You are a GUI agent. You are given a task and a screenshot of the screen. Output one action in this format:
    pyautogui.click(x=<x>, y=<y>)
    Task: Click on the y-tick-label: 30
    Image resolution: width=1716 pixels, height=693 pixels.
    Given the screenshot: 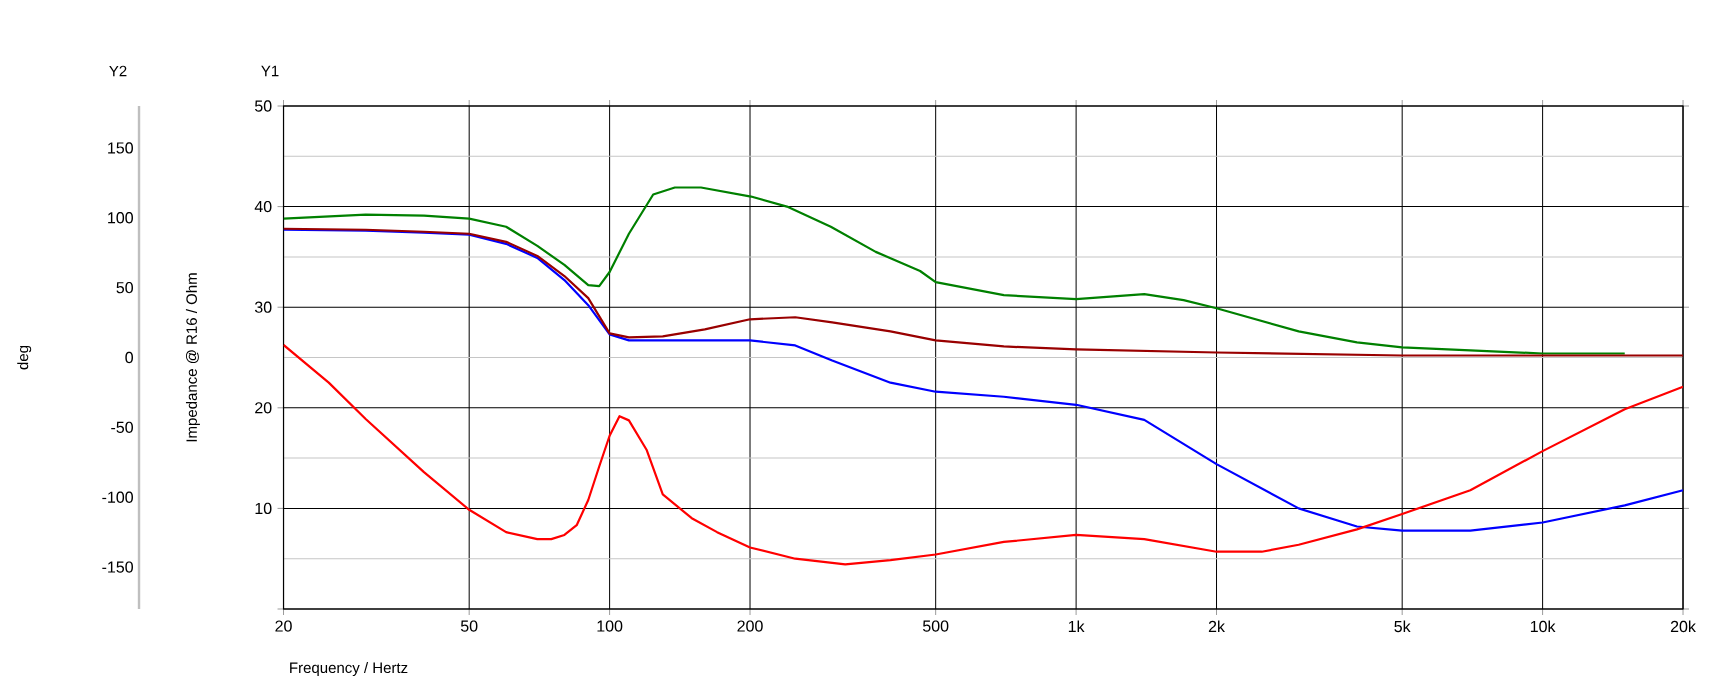 What is the action you would take?
    pyautogui.click(x=263, y=307)
    